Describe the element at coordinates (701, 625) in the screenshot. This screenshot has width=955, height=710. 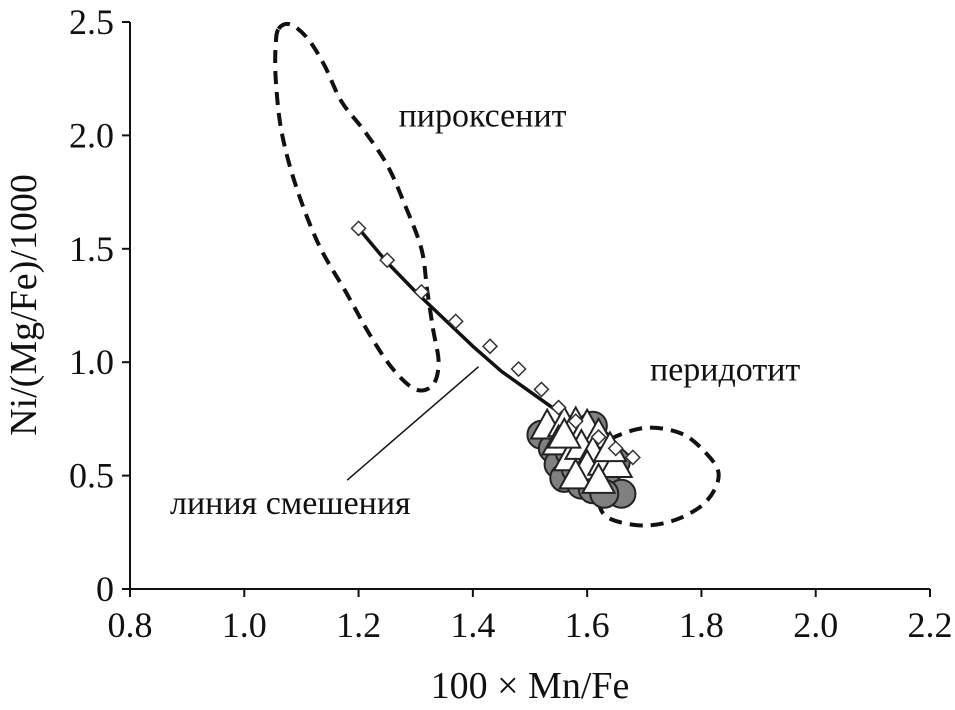
I see `x-tick-label: 1.8` at that location.